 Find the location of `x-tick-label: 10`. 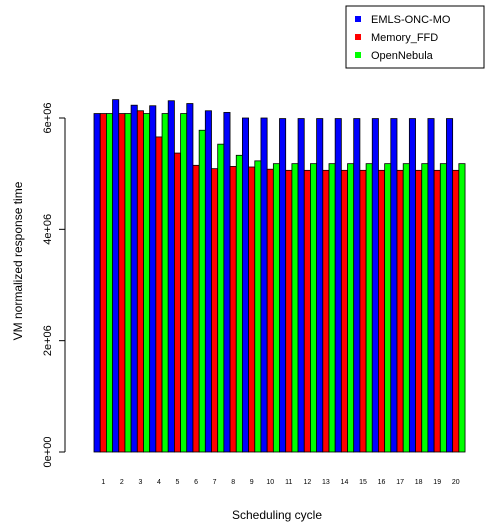

x-tick-label: 10 is located at coordinates (270, 482).